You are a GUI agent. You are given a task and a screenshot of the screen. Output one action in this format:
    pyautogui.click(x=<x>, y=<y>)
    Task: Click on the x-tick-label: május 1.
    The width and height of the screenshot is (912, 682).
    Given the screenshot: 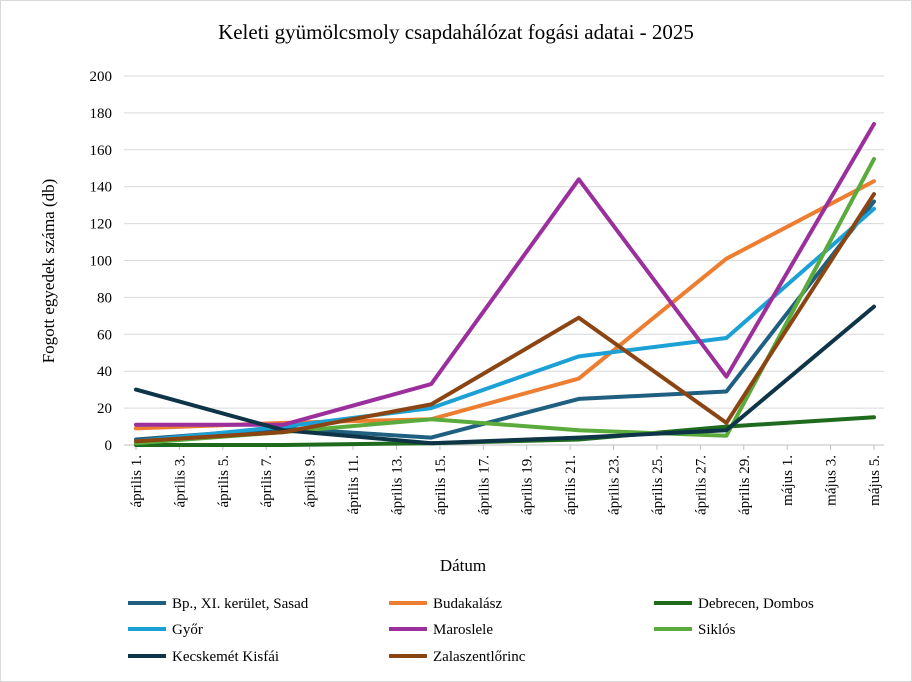 What is the action you would take?
    pyautogui.click(x=788, y=480)
    